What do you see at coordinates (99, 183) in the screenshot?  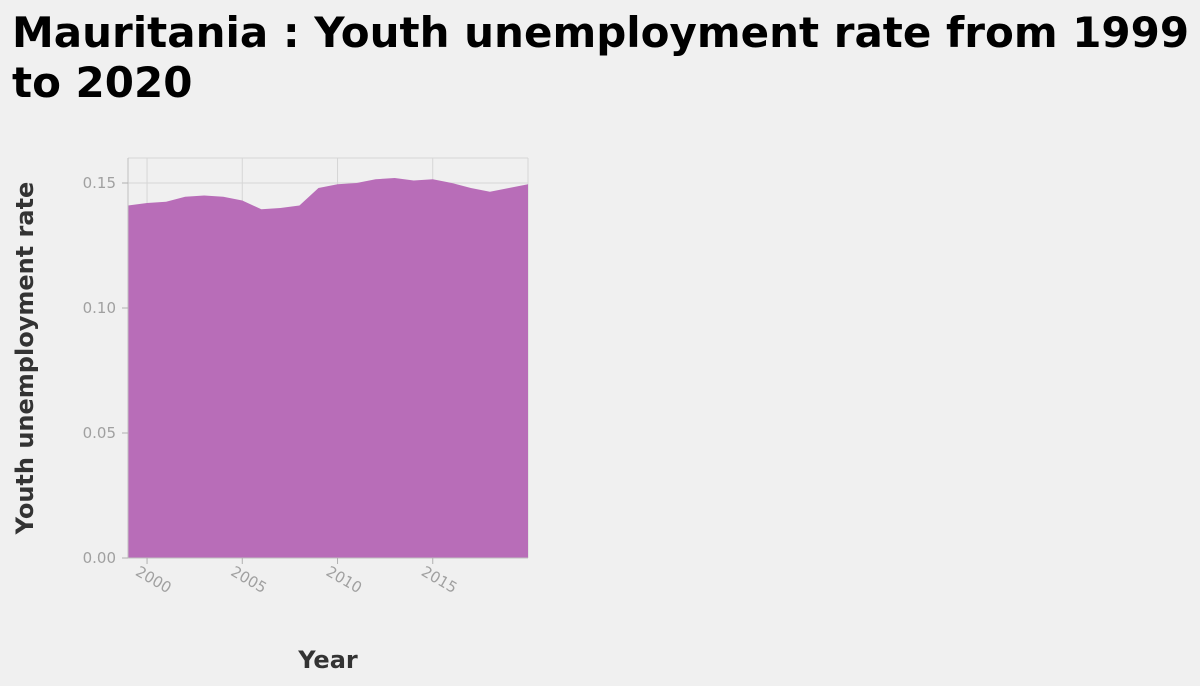 I see `y-tick-label: 0.15` at bounding box center [99, 183].